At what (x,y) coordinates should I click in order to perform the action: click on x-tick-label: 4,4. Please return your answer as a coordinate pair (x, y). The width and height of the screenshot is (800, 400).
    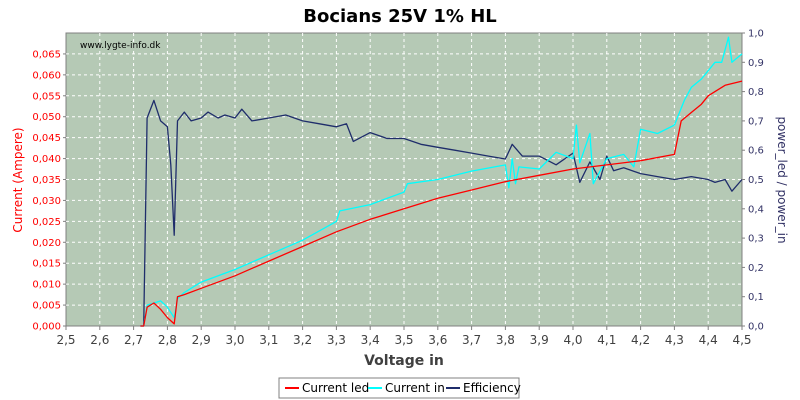
    Looking at the image, I should click on (708, 340).